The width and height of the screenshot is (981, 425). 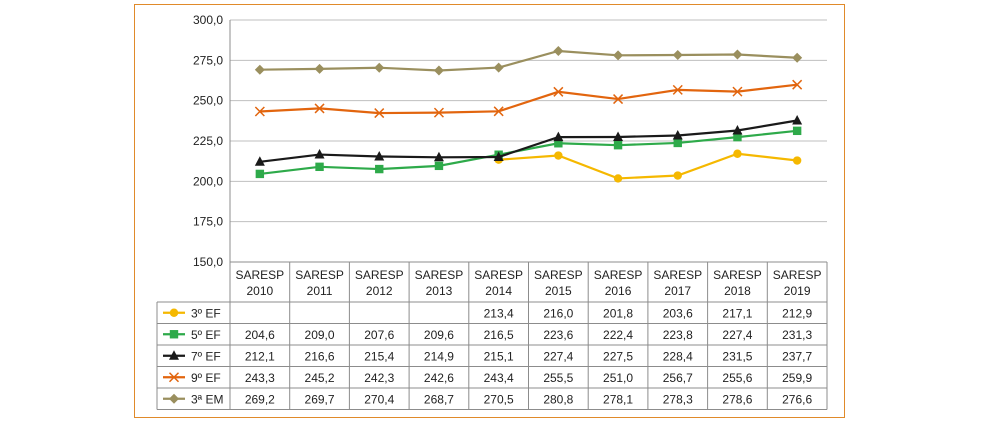 I want to click on data-label: 213,4, so click(x=499, y=313).